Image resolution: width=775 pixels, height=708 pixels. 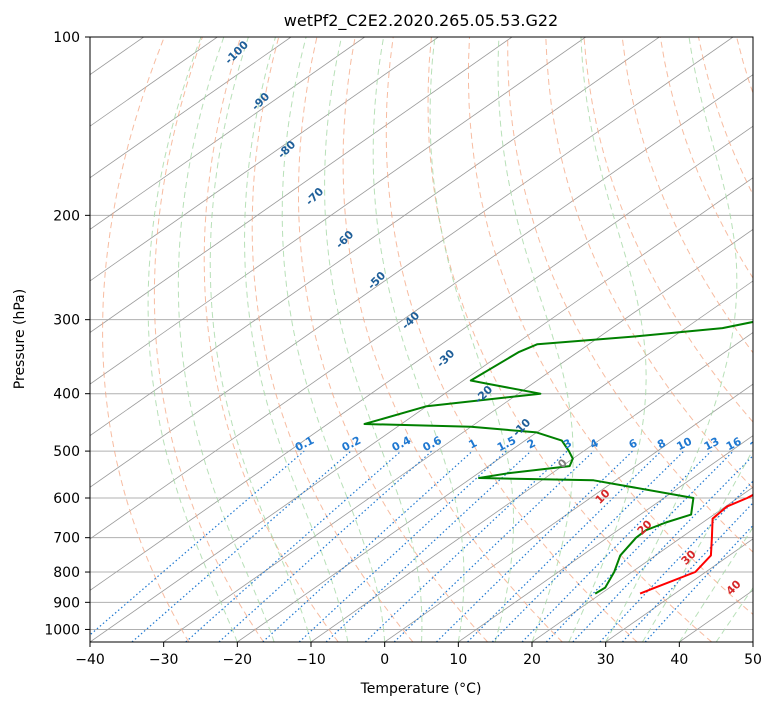 I want to click on x-tick-label: 50, so click(x=753, y=660).